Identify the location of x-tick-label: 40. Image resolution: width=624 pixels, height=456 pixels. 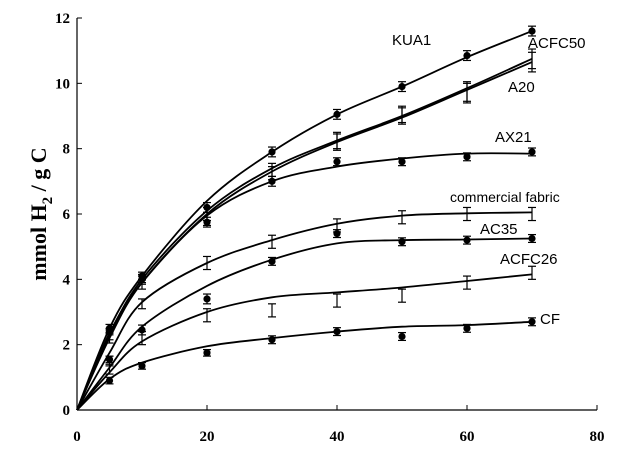
(337, 437).